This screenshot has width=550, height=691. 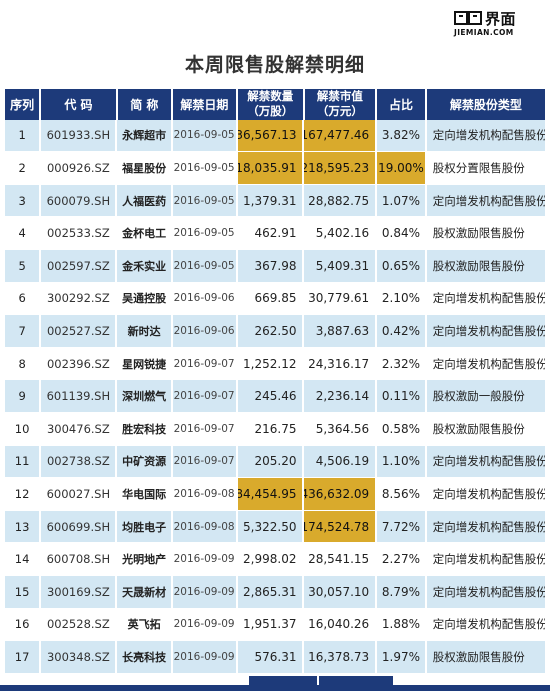 I want to click on cell-val: 174,524.78, so click(x=340, y=526).